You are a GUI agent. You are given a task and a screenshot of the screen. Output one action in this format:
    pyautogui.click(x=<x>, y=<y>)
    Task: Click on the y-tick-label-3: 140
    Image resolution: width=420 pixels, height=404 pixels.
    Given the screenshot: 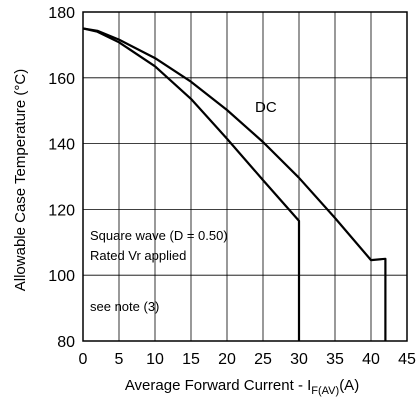 What is the action you would take?
    pyautogui.click(x=61, y=145)
    